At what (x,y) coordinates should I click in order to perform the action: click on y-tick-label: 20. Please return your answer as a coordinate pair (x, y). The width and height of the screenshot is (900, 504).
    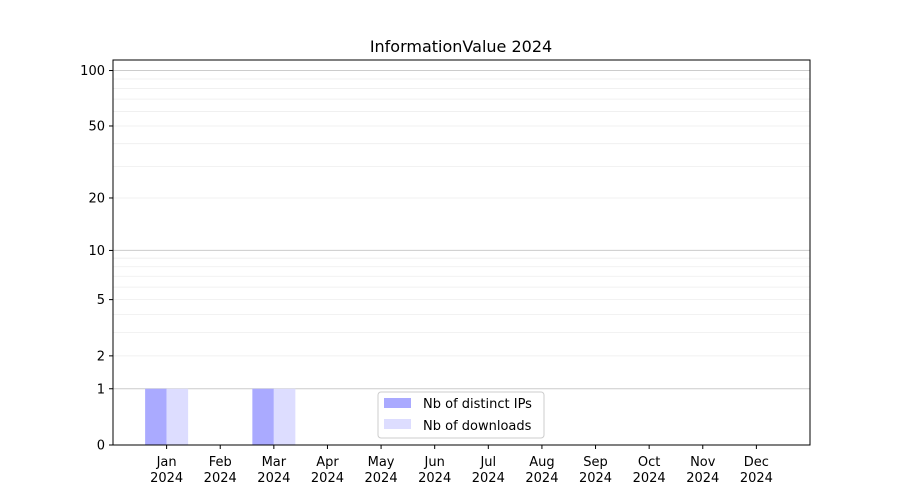
    Looking at the image, I should click on (96, 198).